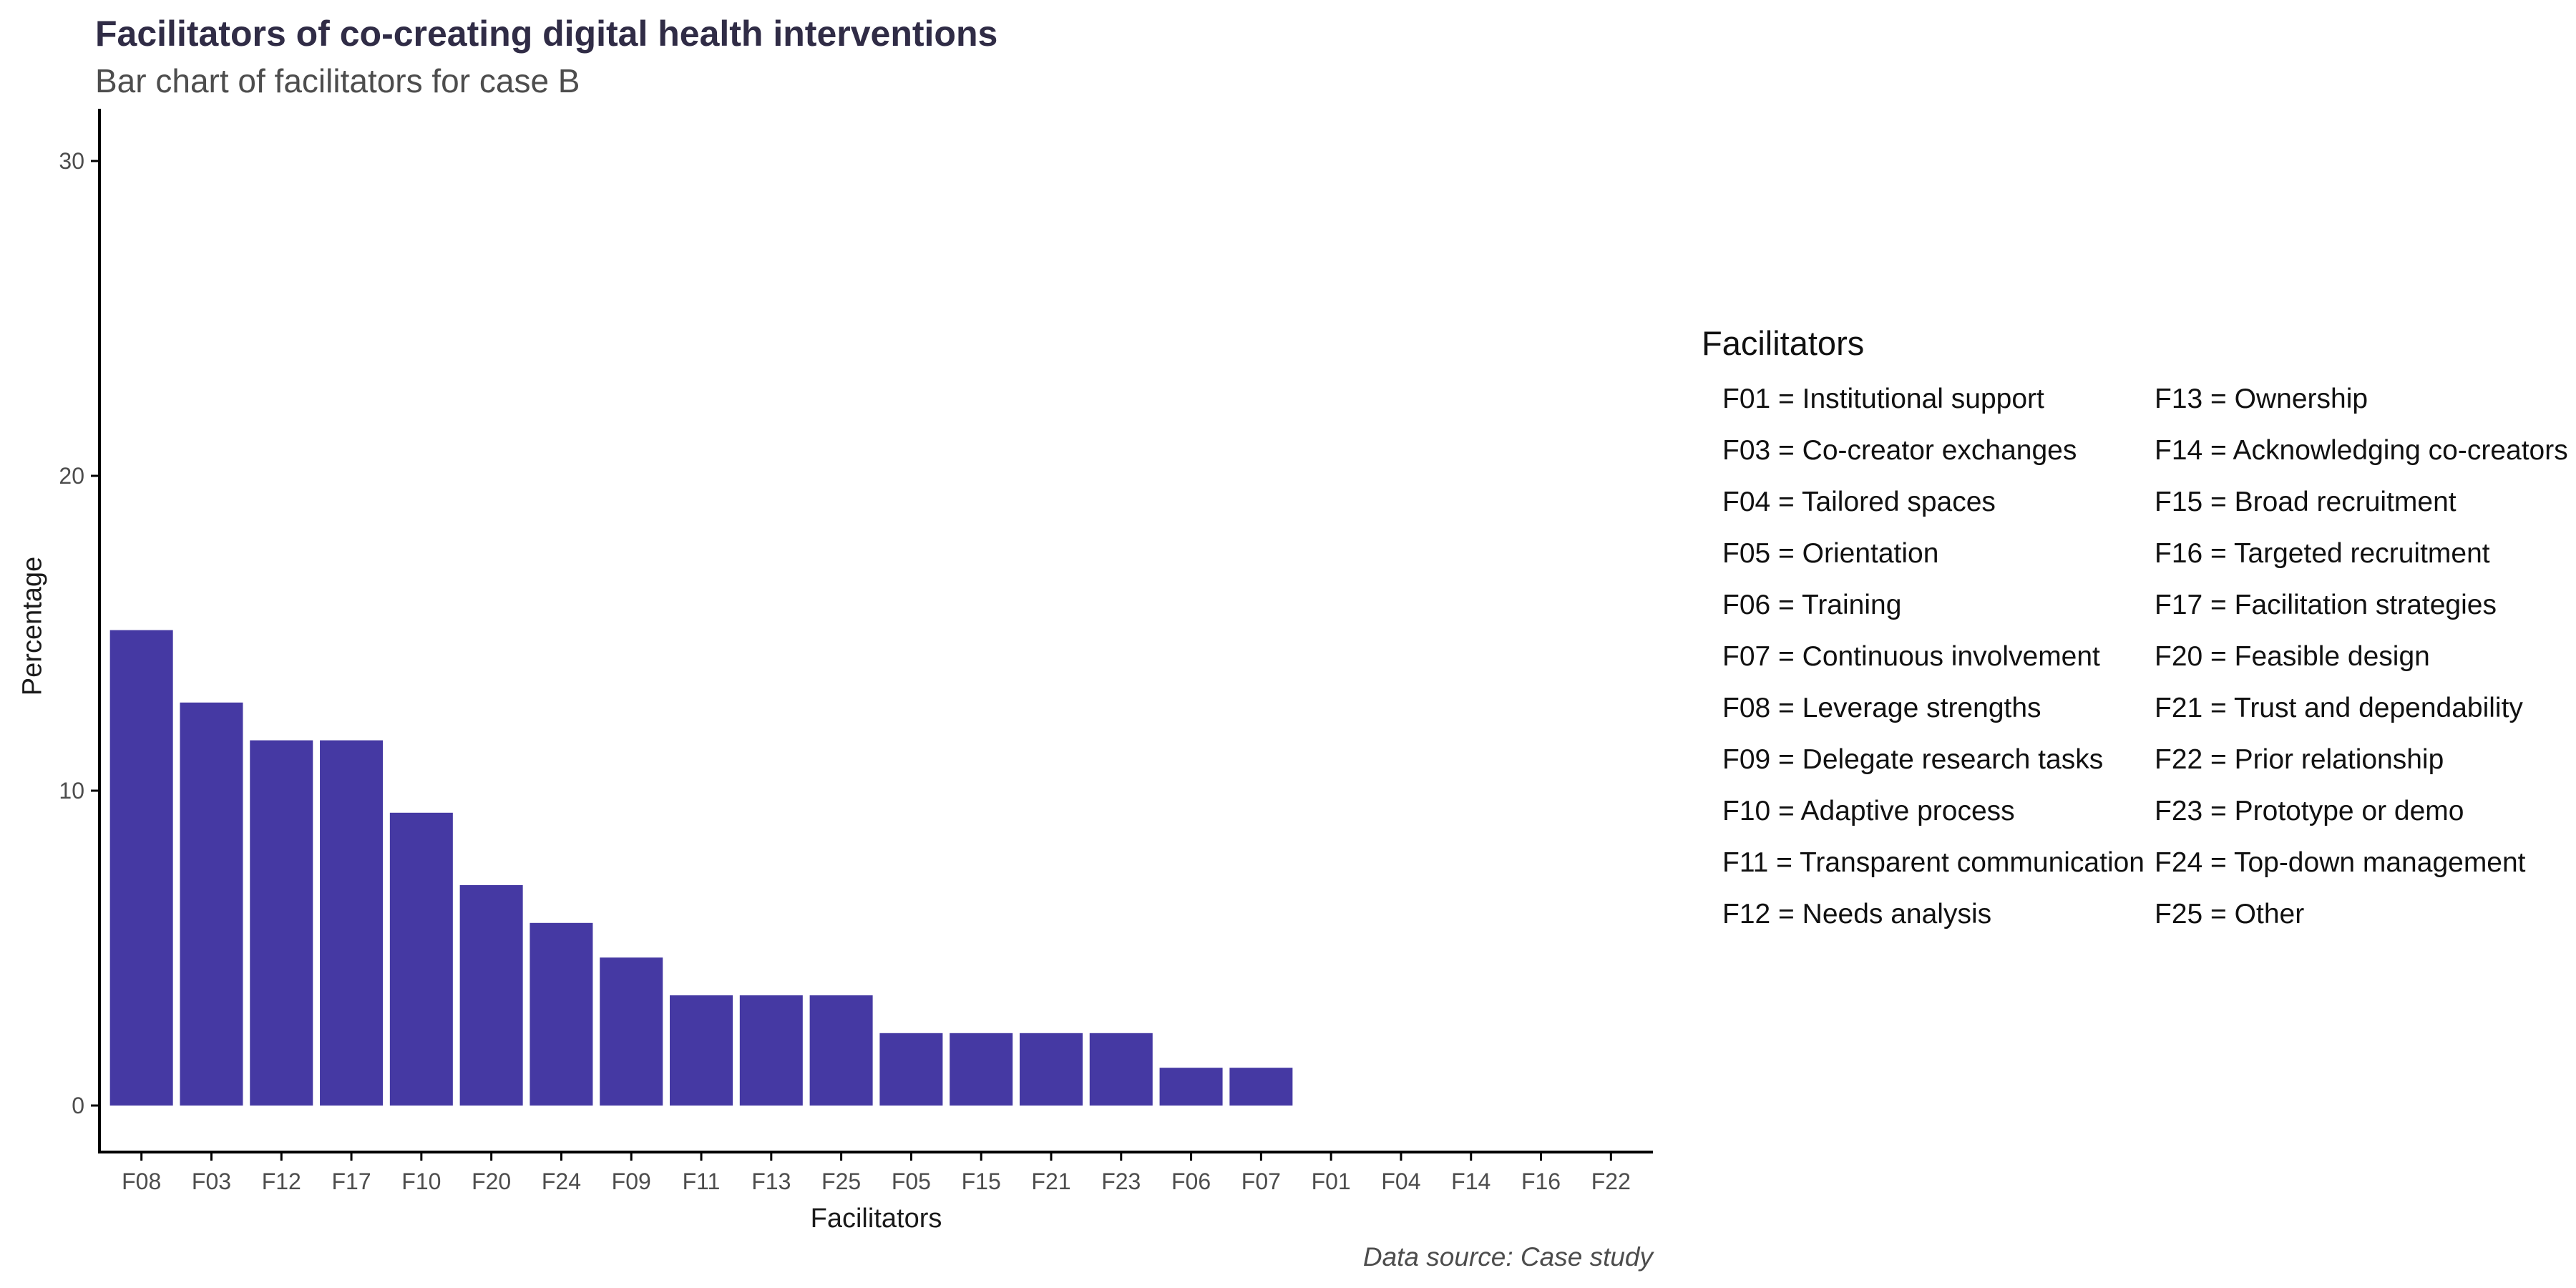  Describe the element at coordinates (2326, 605) in the screenshot. I see `legend-item-F17: F17 = Facilitation strategies` at that location.